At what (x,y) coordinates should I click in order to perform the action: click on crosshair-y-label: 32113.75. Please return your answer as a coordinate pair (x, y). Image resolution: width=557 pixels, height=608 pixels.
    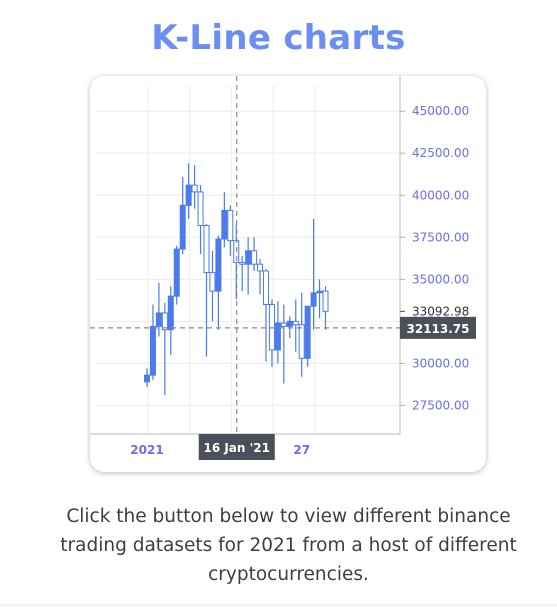
    Looking at the image, I should click on (437, 329).